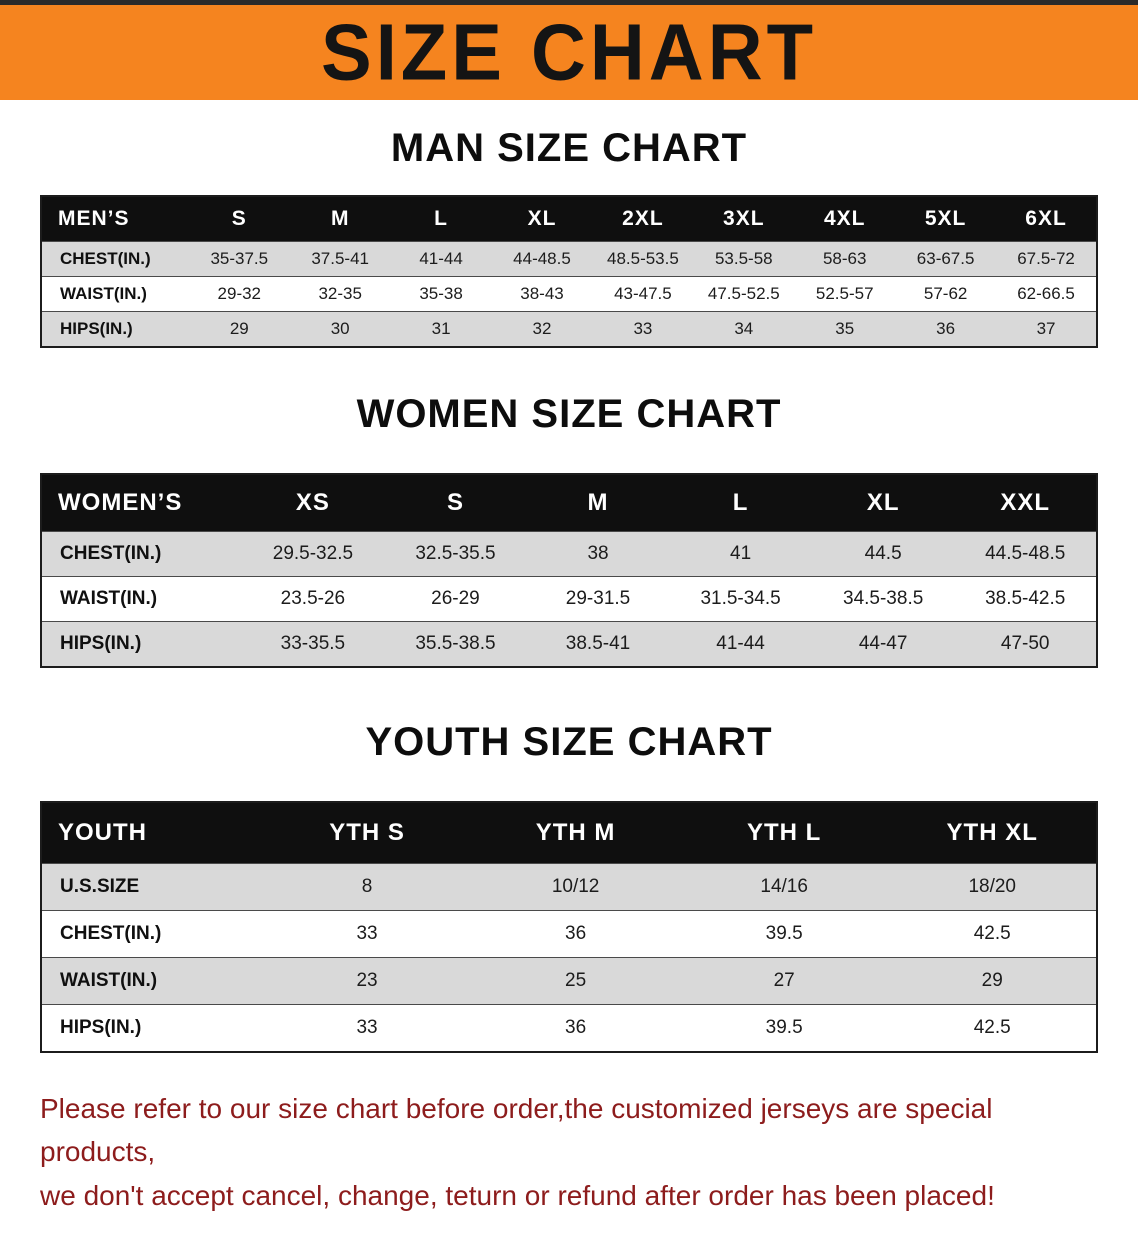 This screenshot has height=1237, width=1138. Describe the element at coordinates (455, 554) in the screenshot. I see `value-cell: 32.5-35.5` at that location.